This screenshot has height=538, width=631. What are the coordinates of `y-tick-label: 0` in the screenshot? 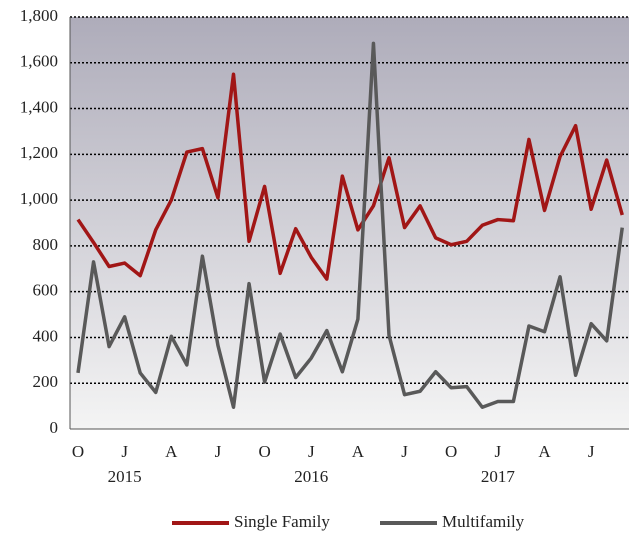 It's located at (54, 427).